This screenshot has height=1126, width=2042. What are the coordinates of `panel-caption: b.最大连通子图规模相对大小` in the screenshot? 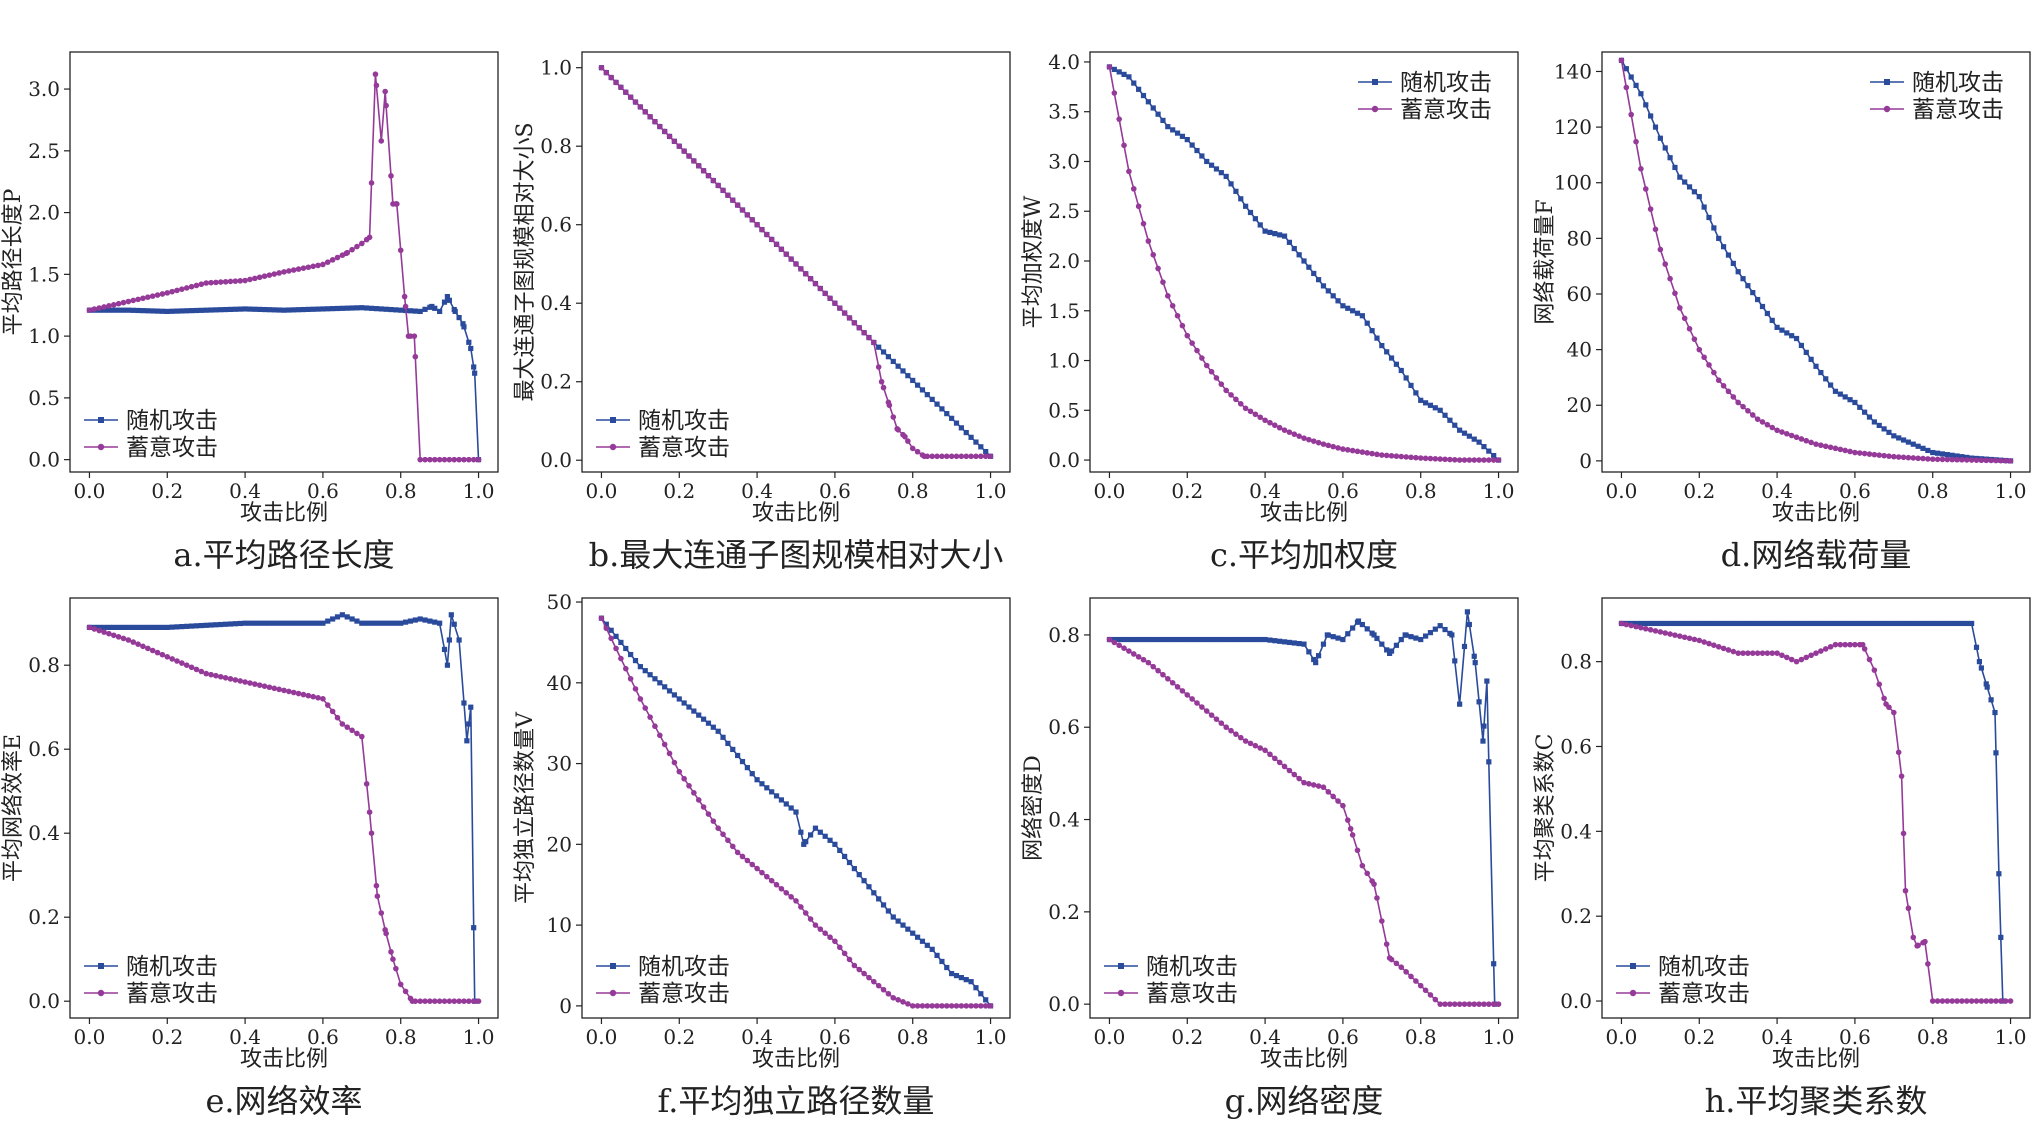 It's located at (796, 555).